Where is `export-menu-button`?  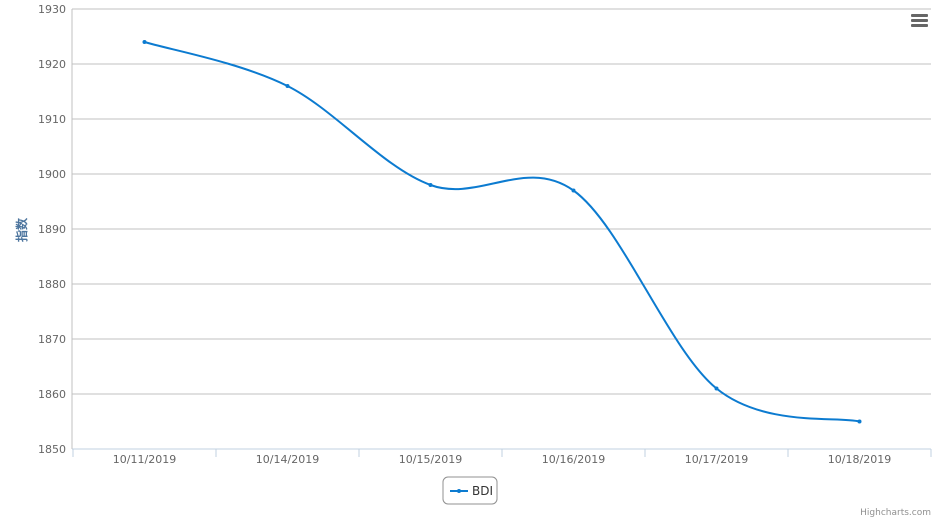
export-menu-button is located at coordinates (919, 21).